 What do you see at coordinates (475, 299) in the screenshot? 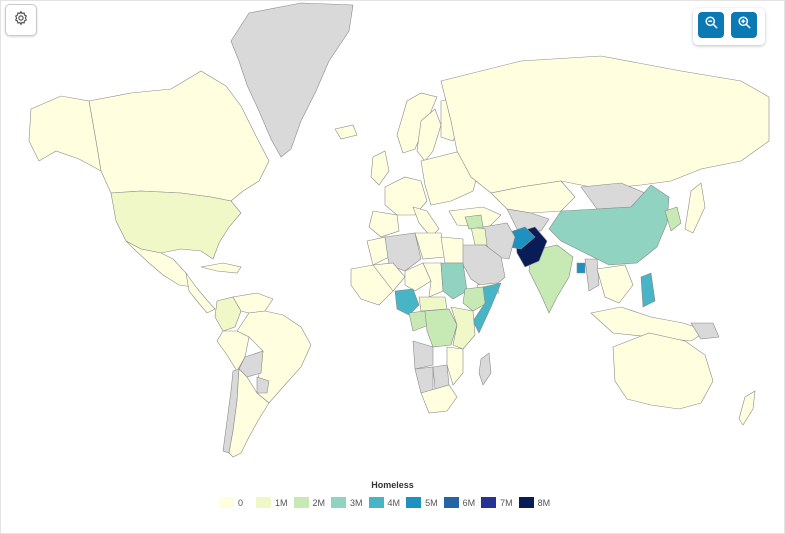
I see `region-ethiopia` at bounding box center [475, 299].